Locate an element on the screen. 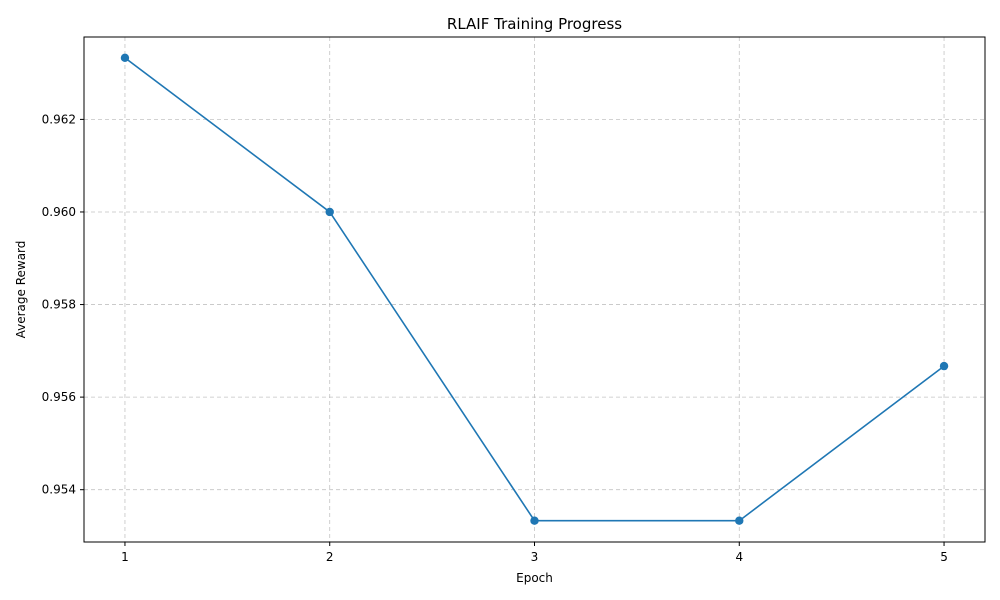 Image resolution: width=1000 pixels, height=600 pixels. x-axis-ticks: 1 2 3 4 5 is located at coordinates (534, 553).